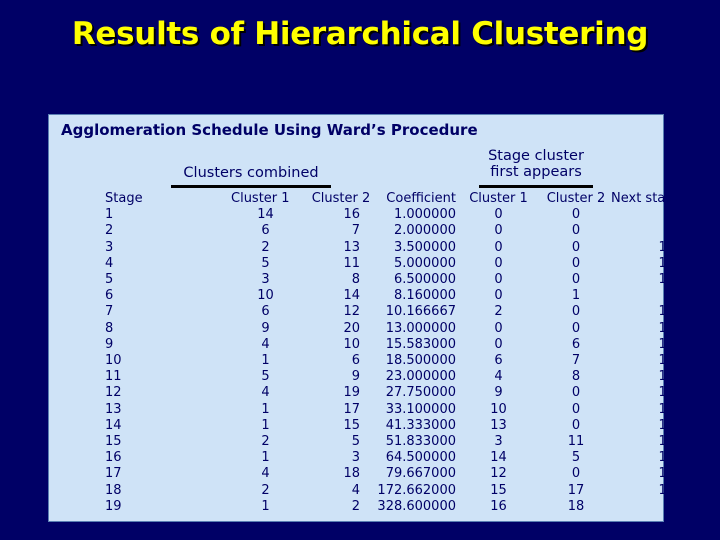  I want to click on stage-cluster2-cell: 5, so click(576, 458).